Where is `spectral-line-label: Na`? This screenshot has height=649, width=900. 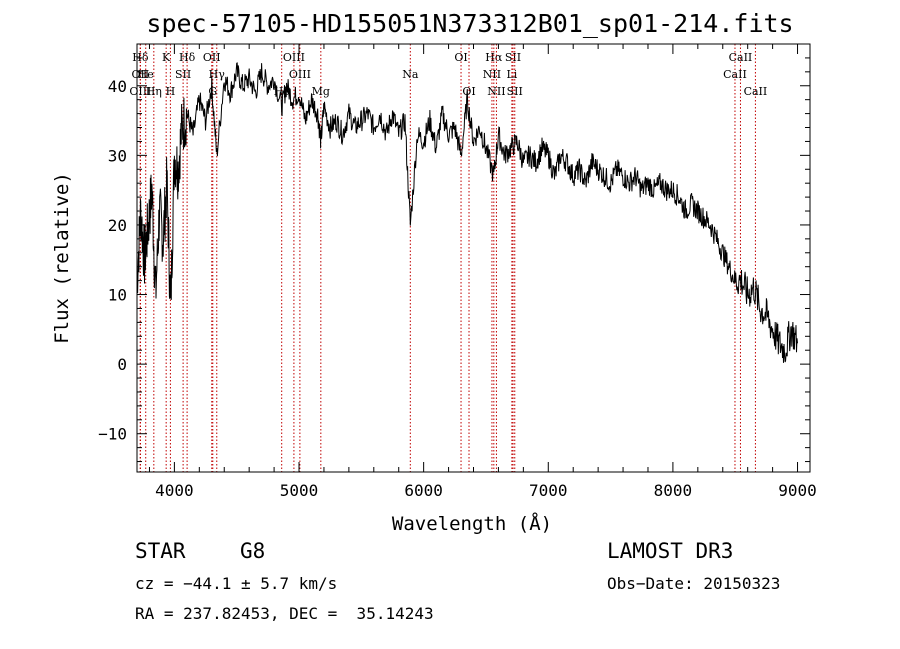 spectral-line-label: Na is located at coordinates (410, 74).